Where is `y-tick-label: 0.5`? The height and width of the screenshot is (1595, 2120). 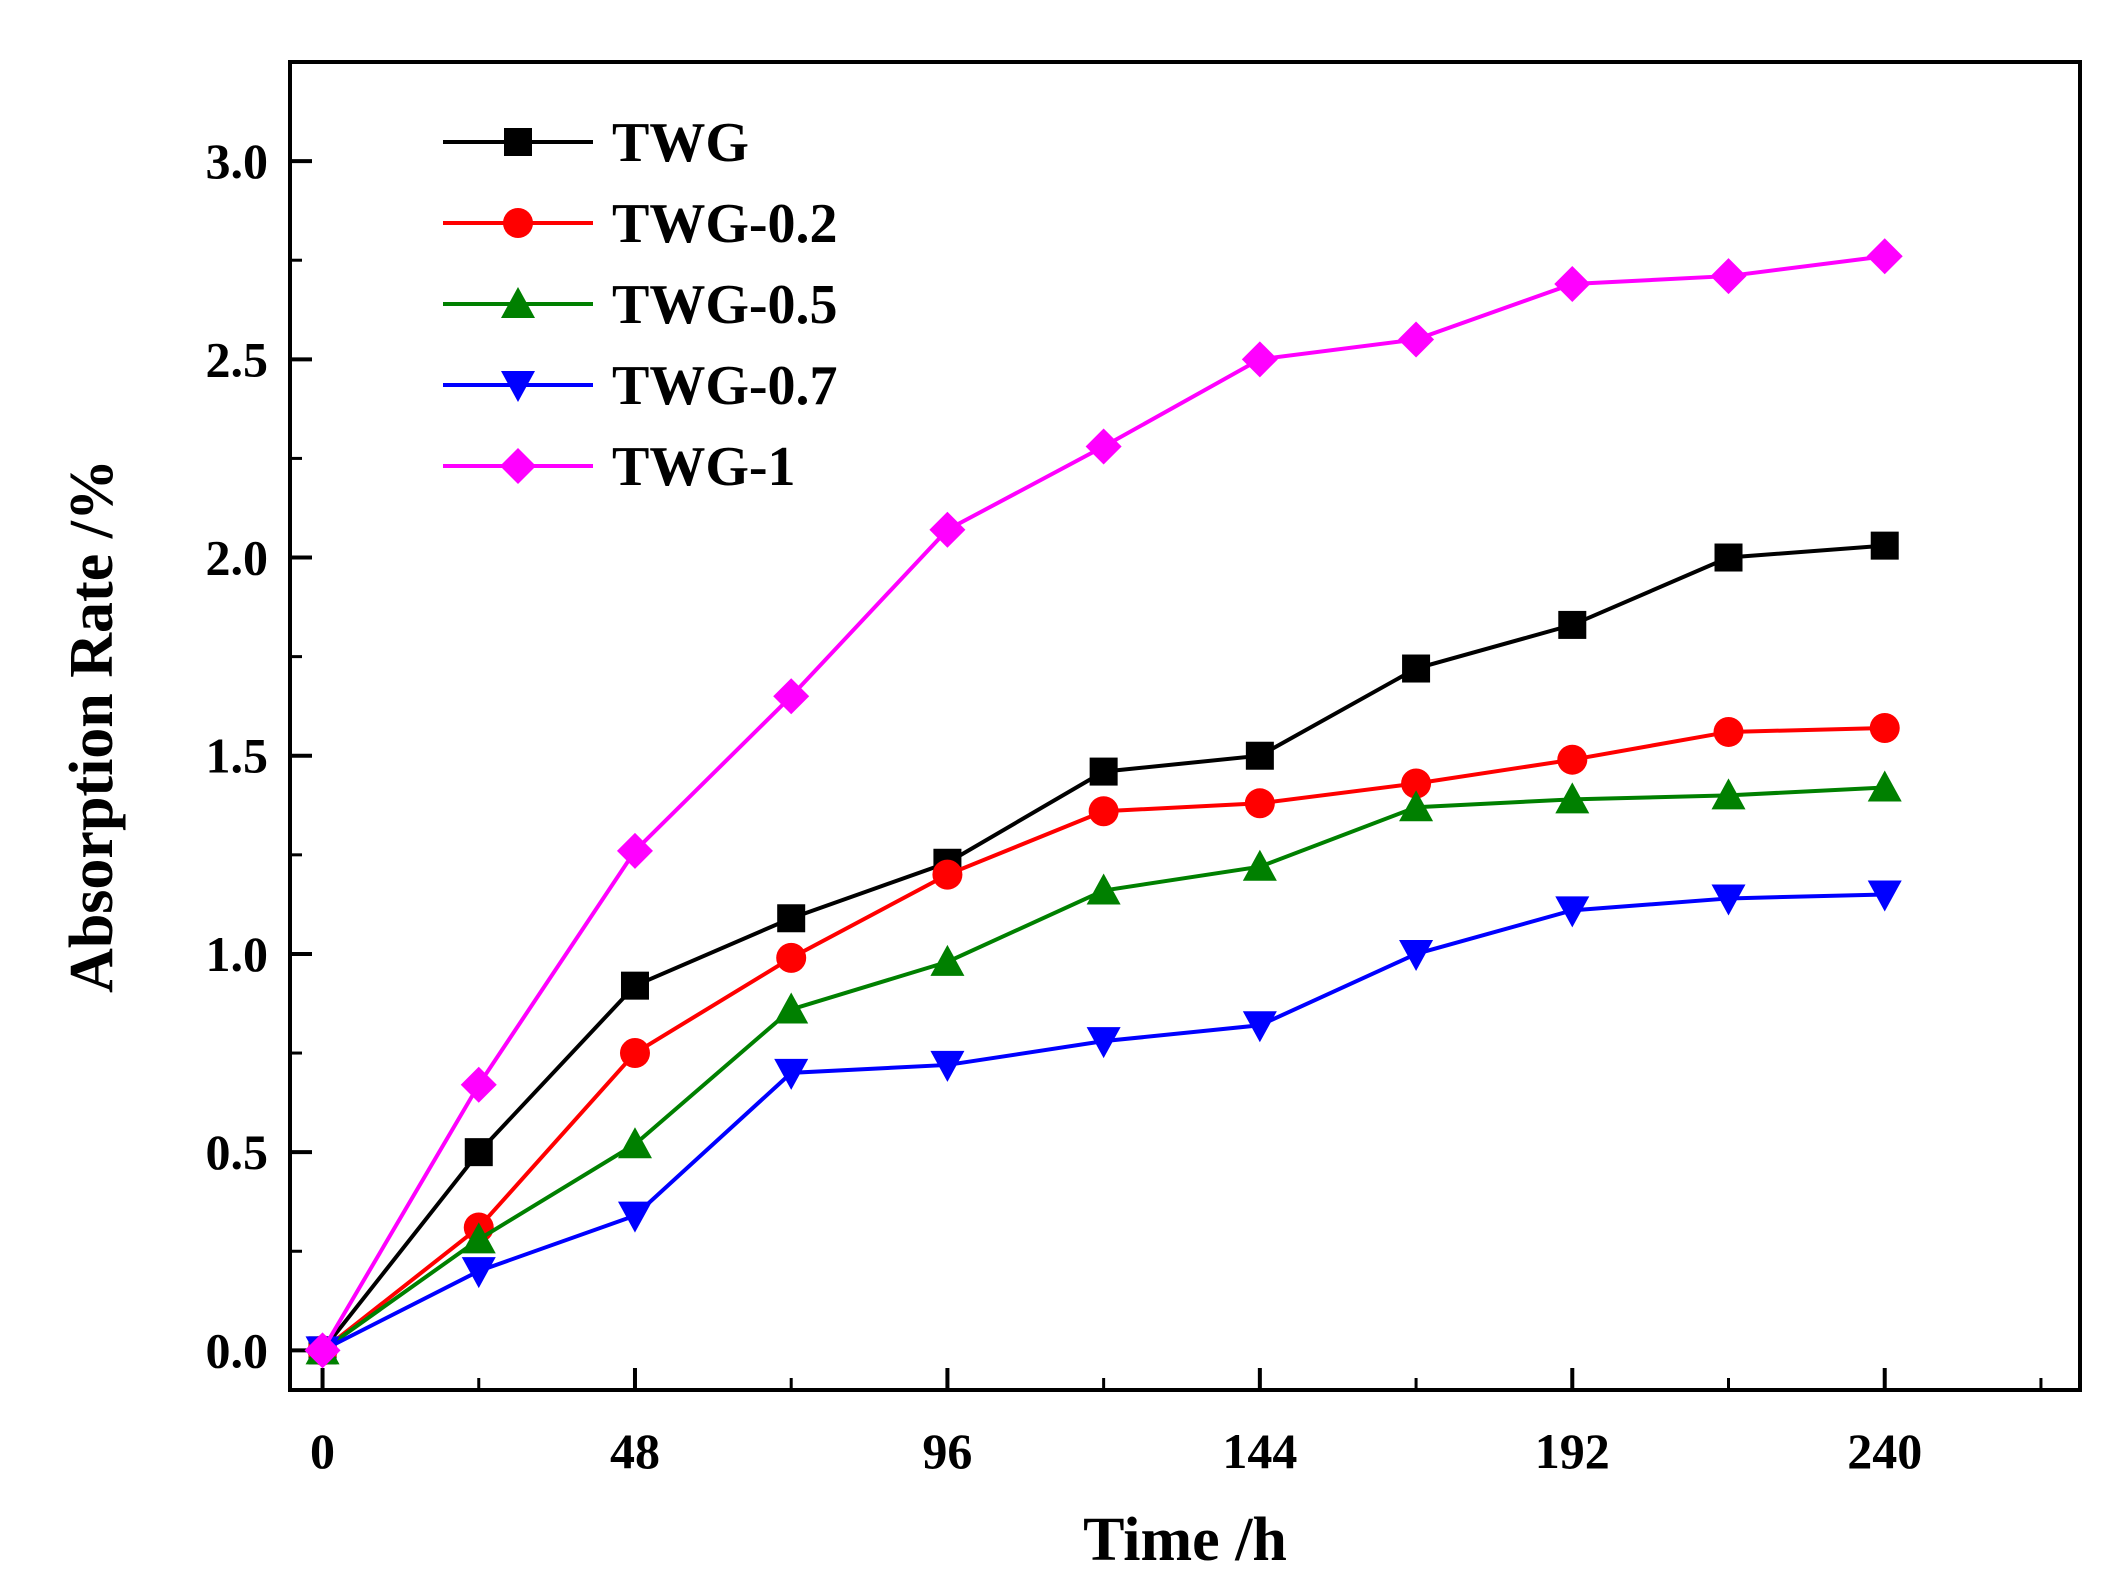 y-tick-label: 0.5 is located at coordinates (237, 1152).